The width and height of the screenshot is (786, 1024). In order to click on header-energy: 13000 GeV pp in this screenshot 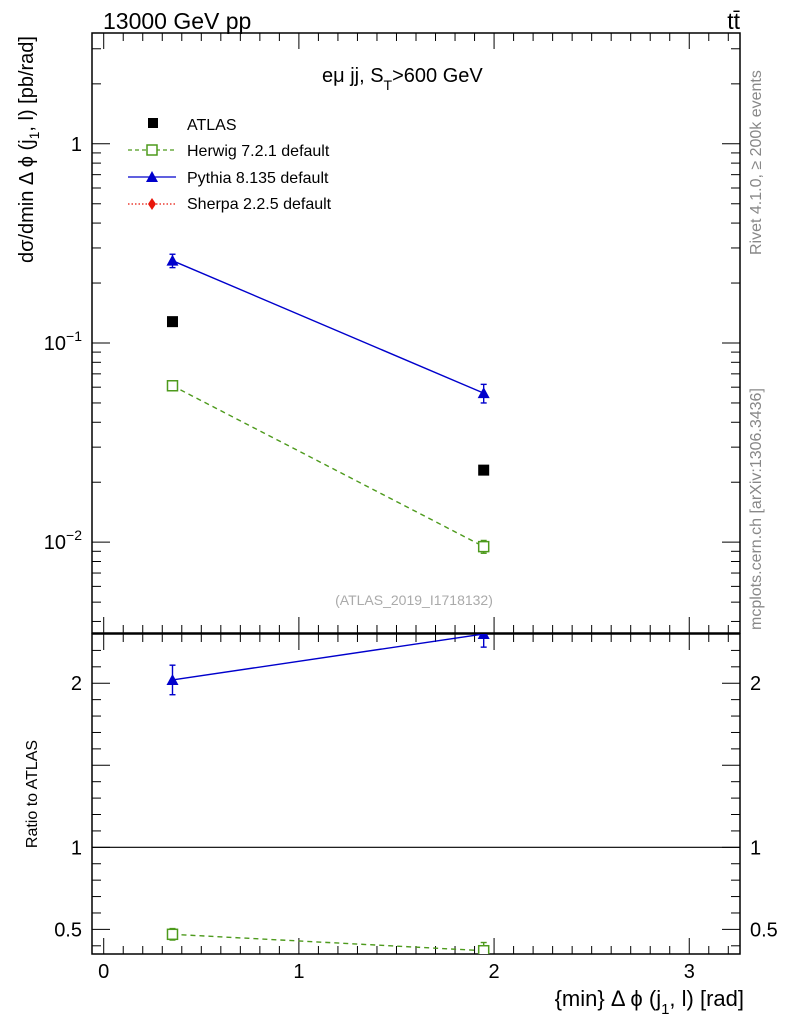, I will do `click(177, 21)`.